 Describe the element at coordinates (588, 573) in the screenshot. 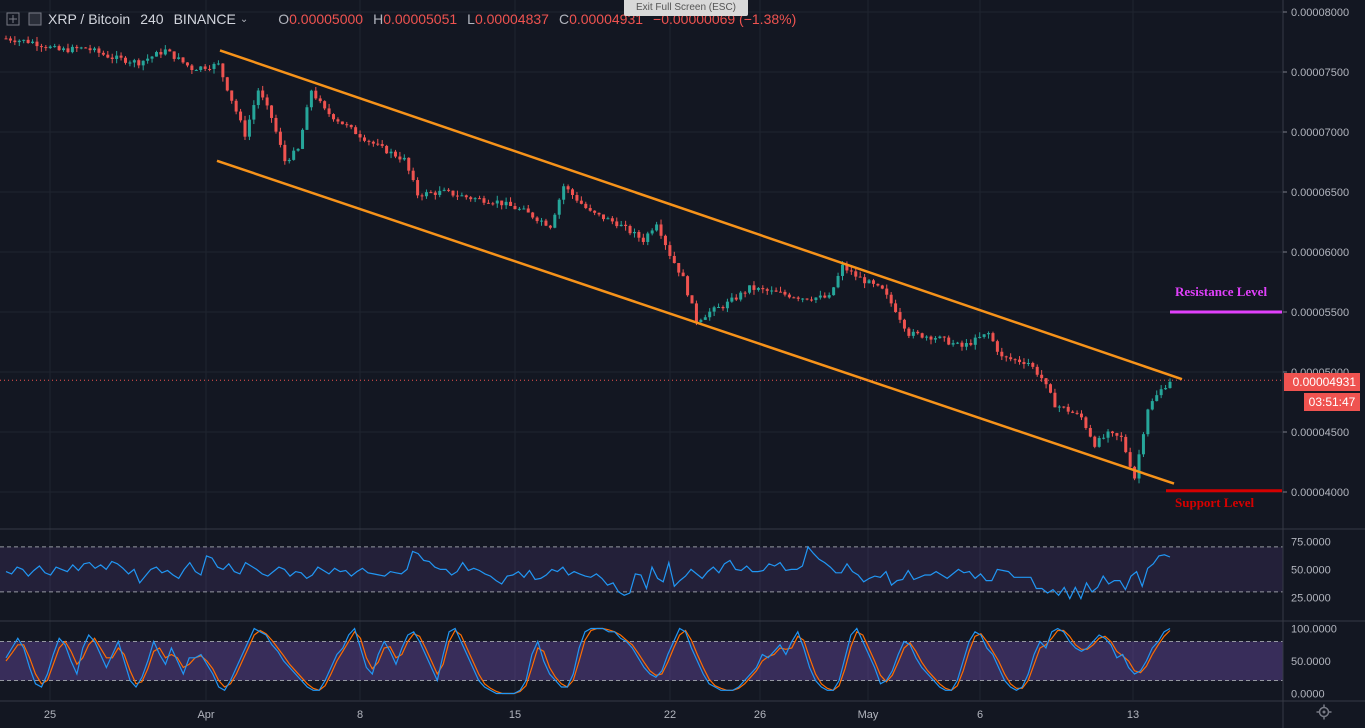

I see `rsi-line` at that location.